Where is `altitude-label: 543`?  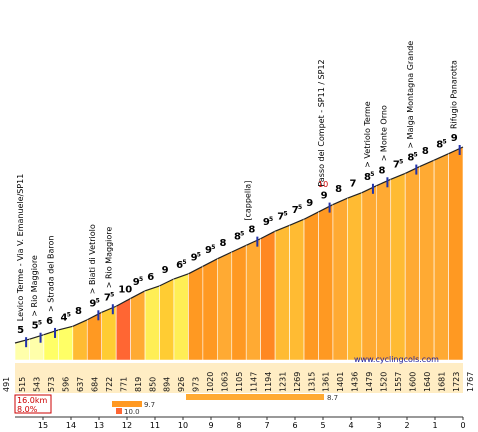
altitude-label: 543 is located at coordinates (37, 384).